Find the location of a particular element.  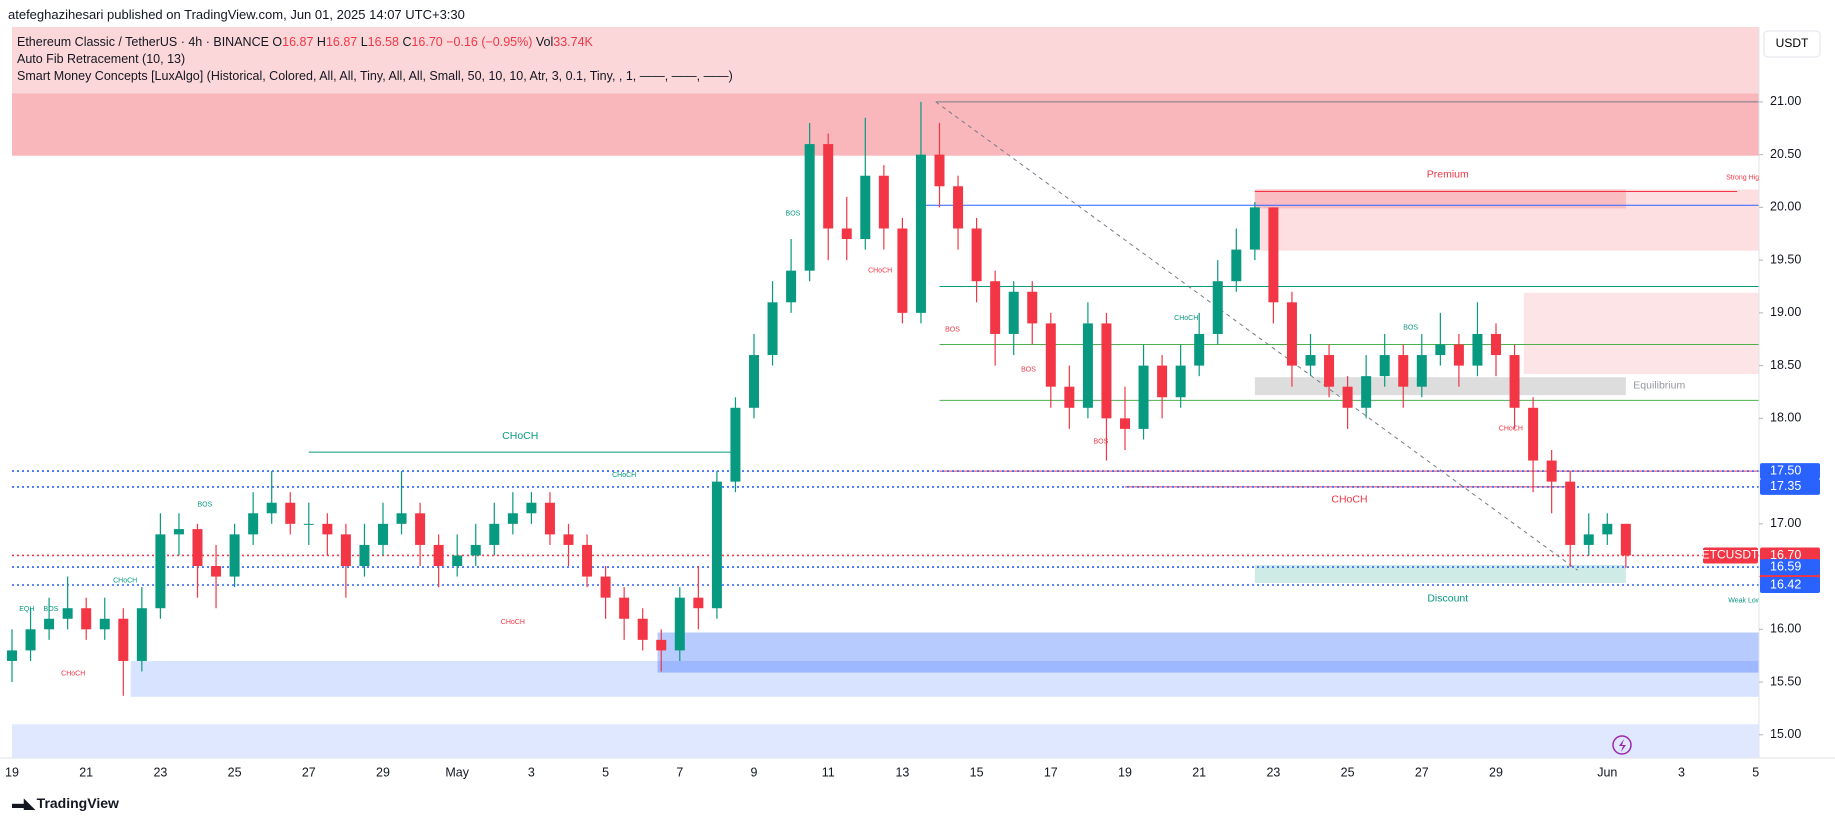

event-icon is located at coordinates (1622, 745).